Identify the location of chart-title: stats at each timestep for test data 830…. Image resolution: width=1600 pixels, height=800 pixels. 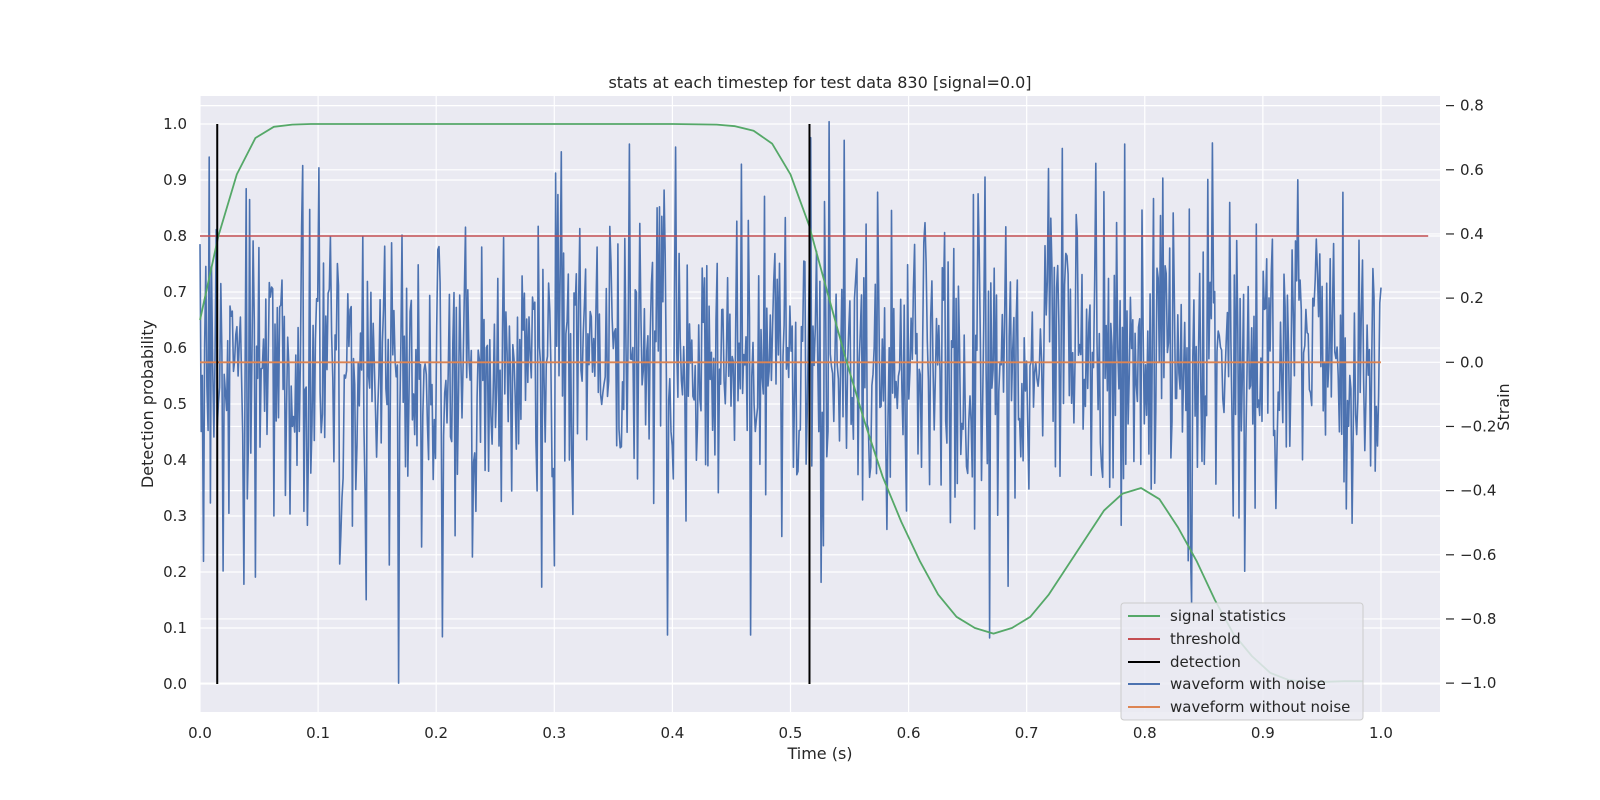
(819, 82).